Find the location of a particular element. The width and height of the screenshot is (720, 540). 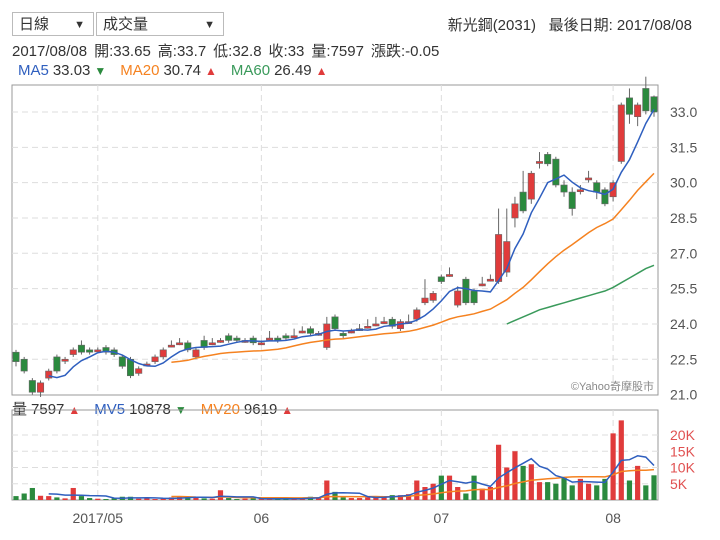

x-tick-label: 2017/05 is located at coordinates (97, 518).